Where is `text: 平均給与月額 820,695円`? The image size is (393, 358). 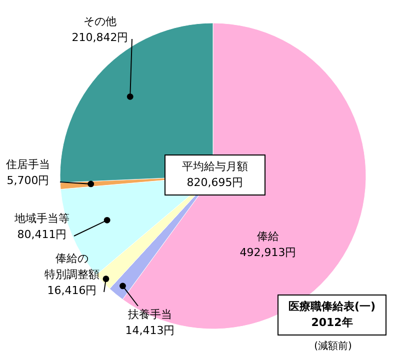
text: 平均給与月額 820,695円 is located at coordinates (215, 174).